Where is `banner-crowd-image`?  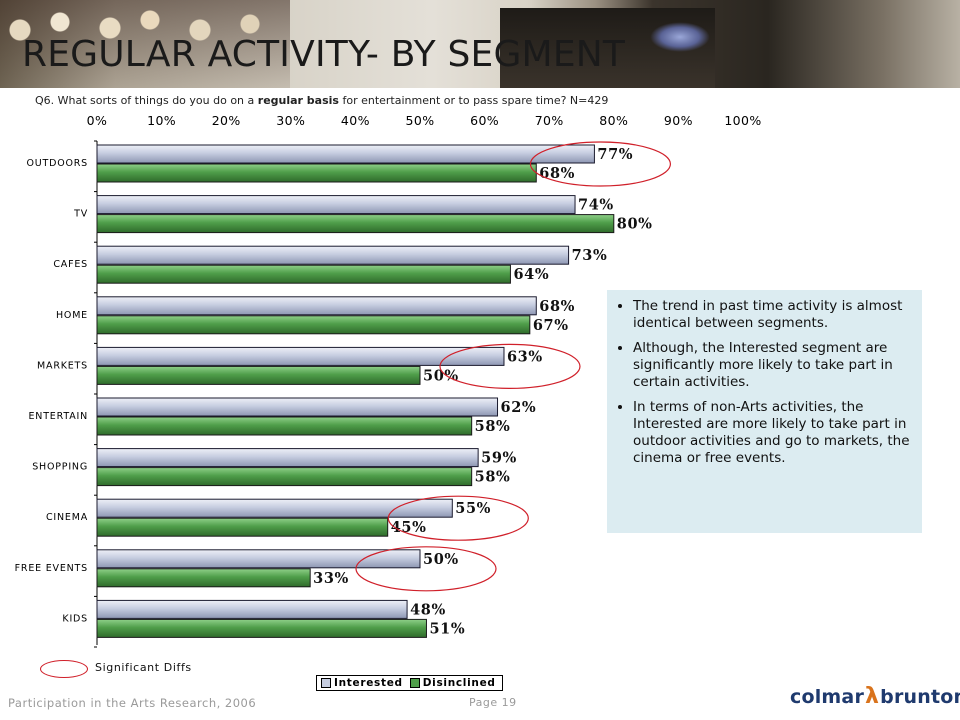
banner-crowd-image is located at coordinates (145, 44).